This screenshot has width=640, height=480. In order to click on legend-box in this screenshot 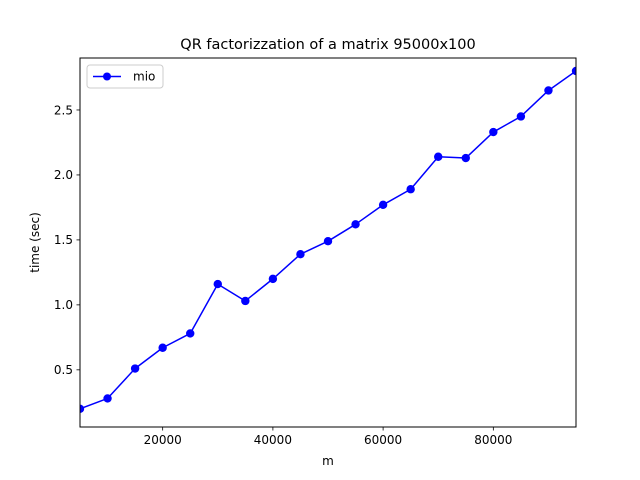, I will do `click(125, 76)`.